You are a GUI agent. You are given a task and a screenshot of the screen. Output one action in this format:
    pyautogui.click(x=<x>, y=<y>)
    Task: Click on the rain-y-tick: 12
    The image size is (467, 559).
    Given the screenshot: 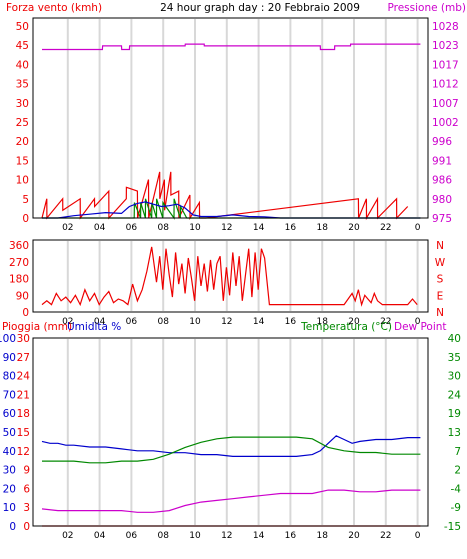 What is the action you would take?
    pyautogui.click(x=23, y=452)
    